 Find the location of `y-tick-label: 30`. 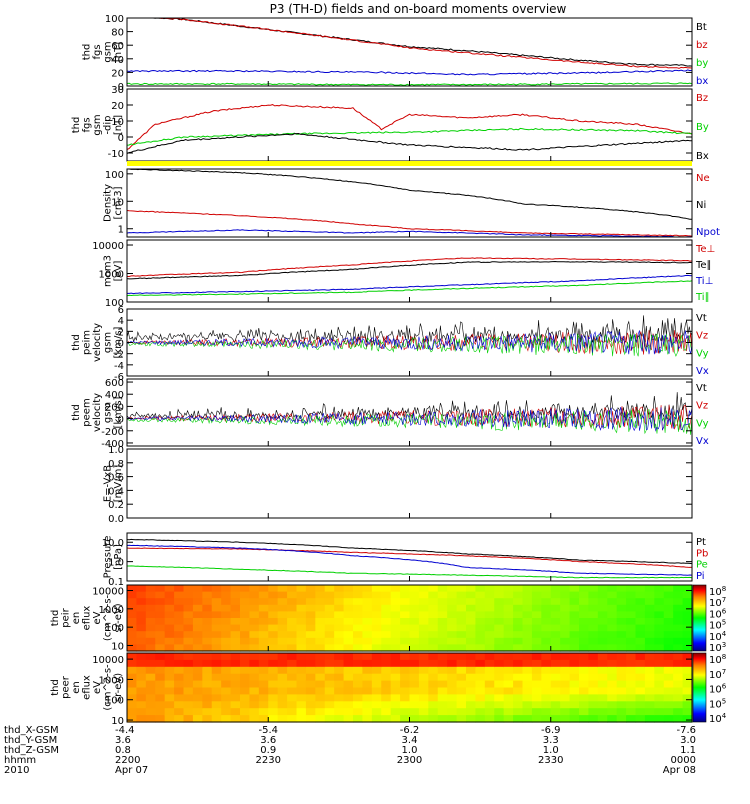

y-tick-label: 30 is located at coordinates (117, 90).